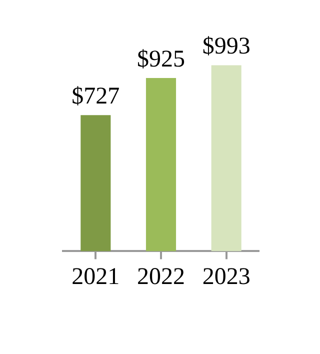  What do you see at coordinates (161, 277) in the screenshot?
I see `x-tick-label: 2022` at bounding box center [161, 277].